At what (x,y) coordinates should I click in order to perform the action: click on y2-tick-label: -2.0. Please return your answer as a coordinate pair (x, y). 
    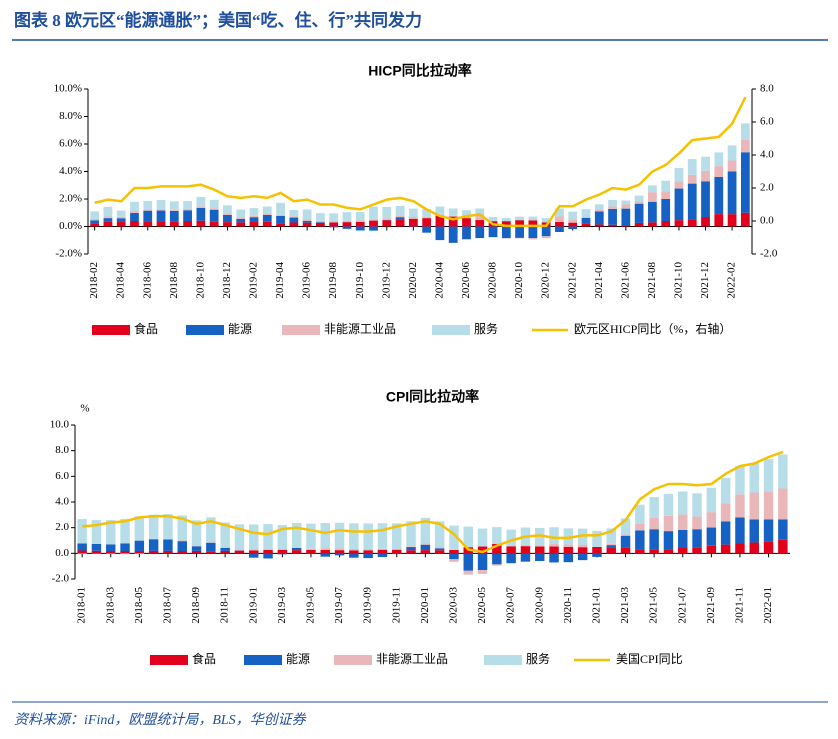
    Looking at the image, I should click on (769, 254).